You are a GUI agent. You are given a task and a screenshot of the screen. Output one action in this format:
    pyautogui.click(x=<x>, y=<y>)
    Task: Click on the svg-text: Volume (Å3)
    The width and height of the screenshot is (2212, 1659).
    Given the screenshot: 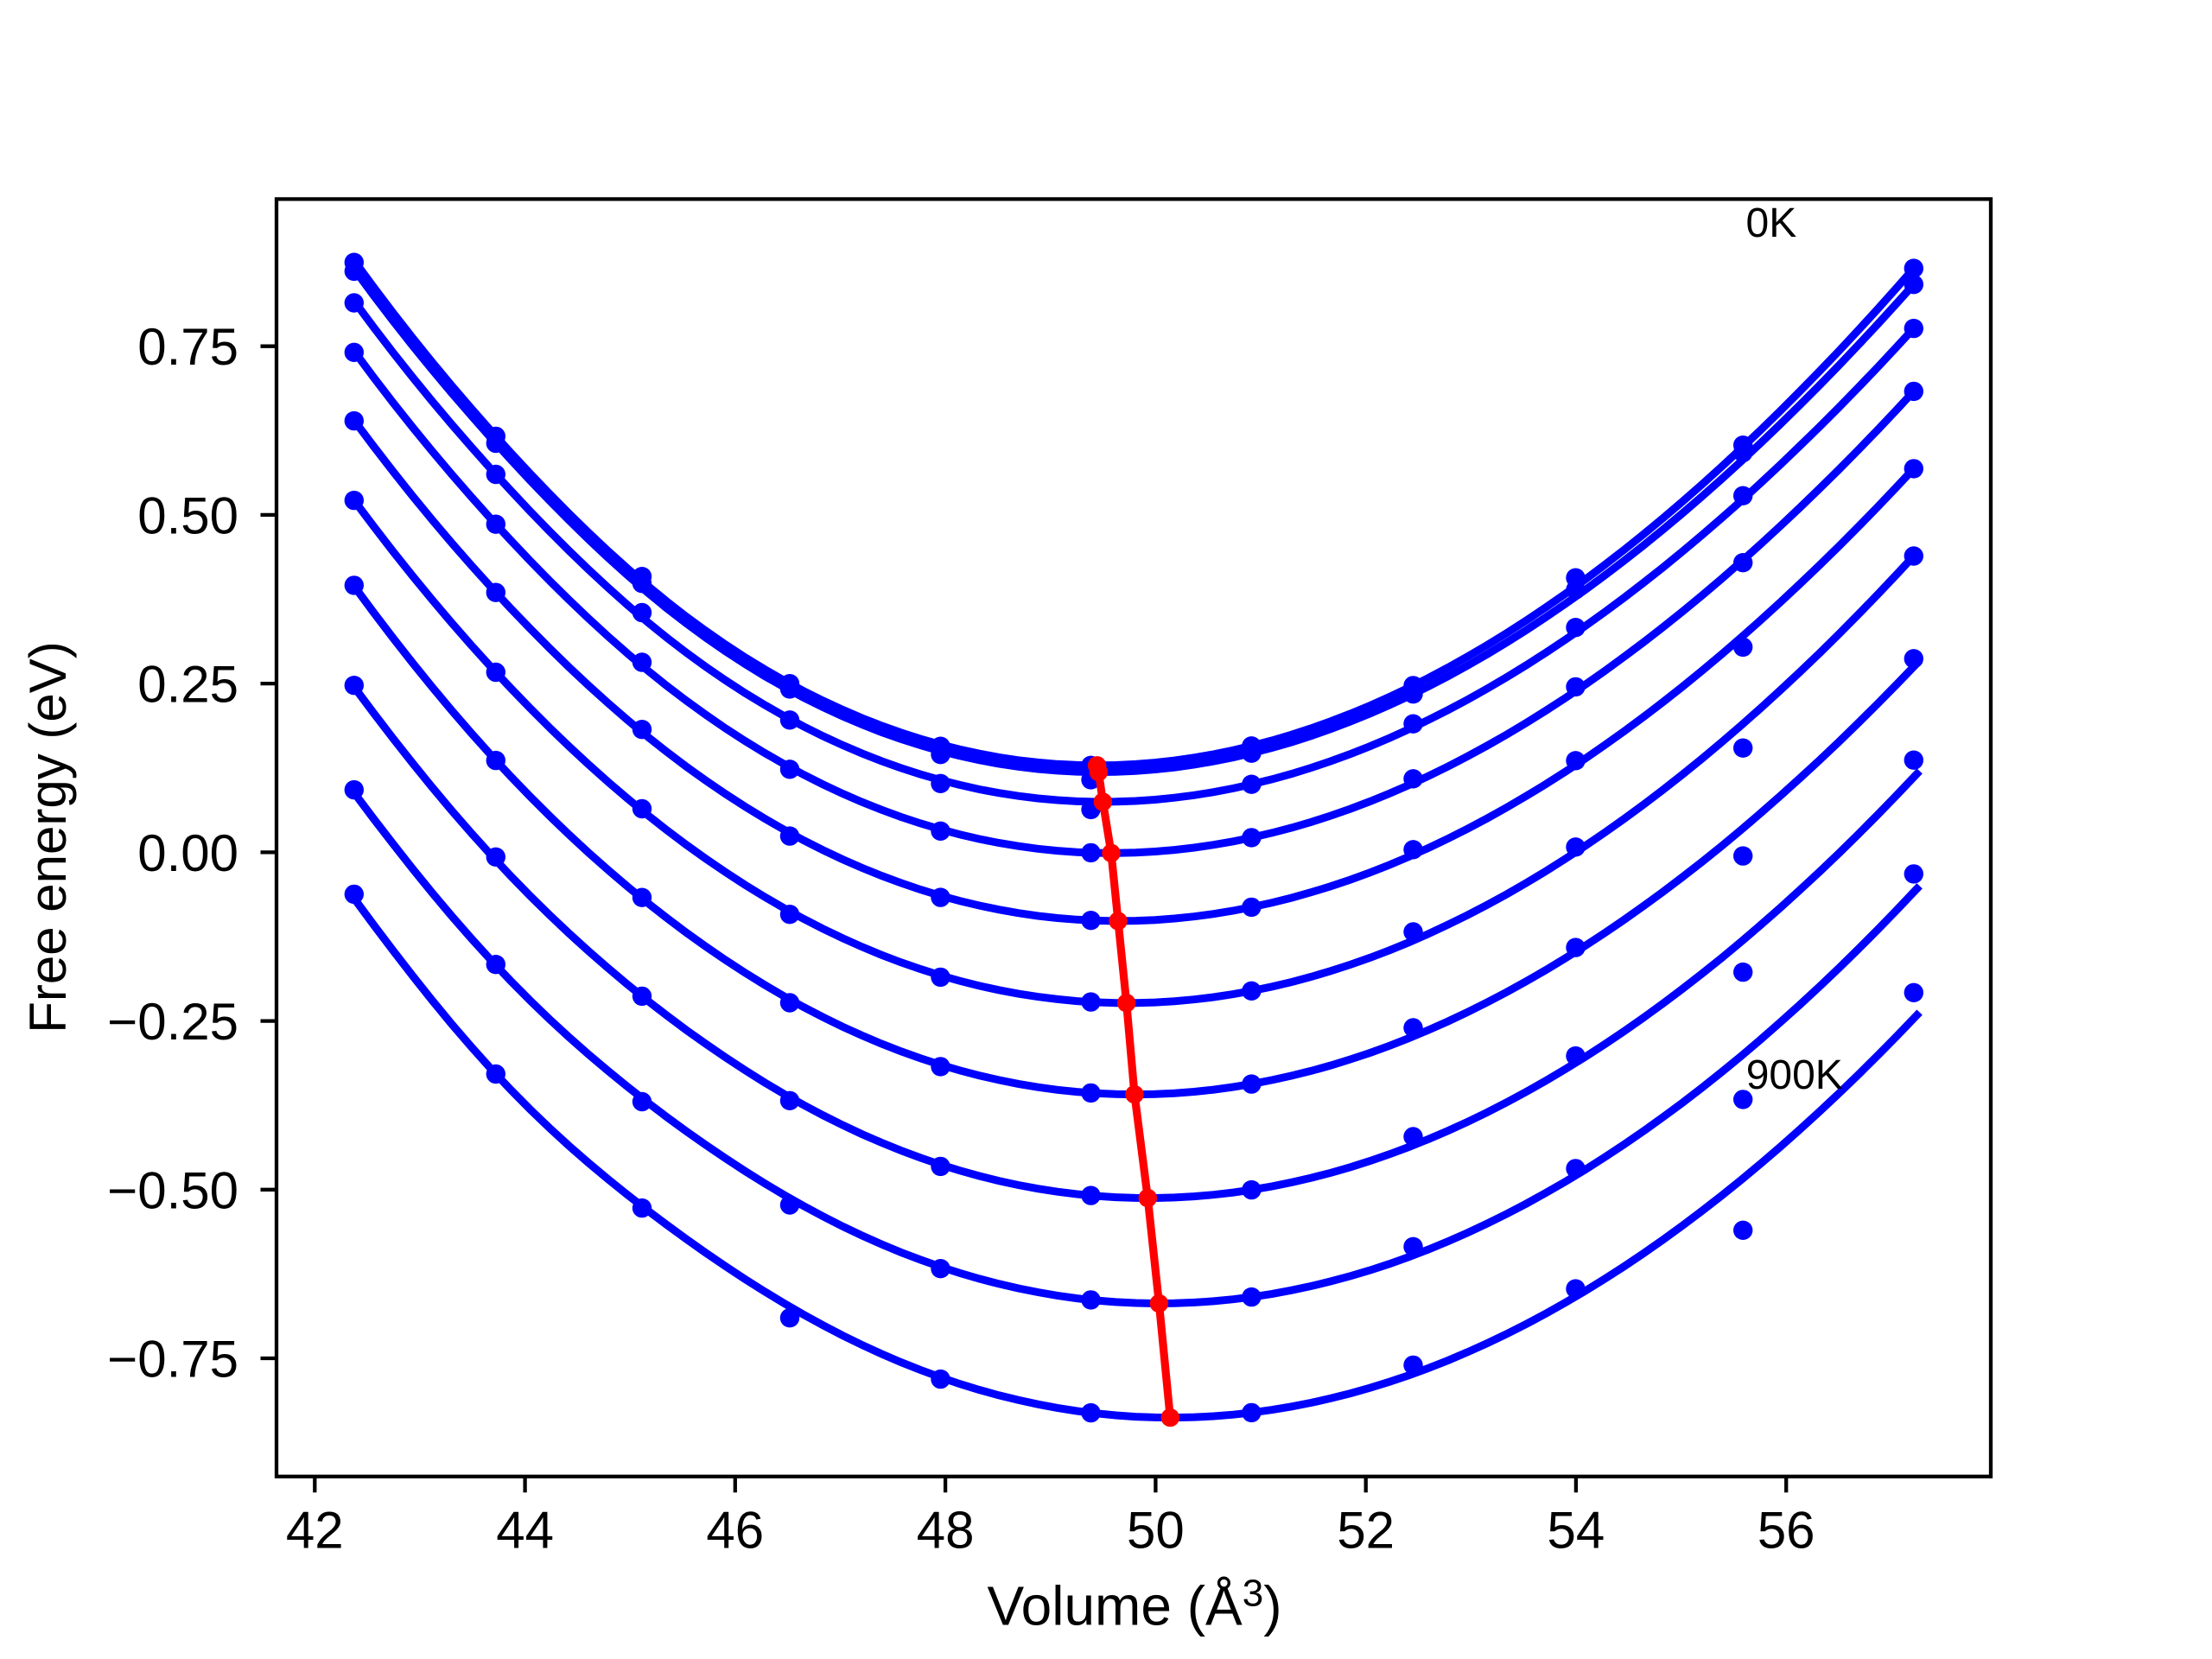 What is the action you would take?
    pyautogui.click(x=1134, y=1605)
    